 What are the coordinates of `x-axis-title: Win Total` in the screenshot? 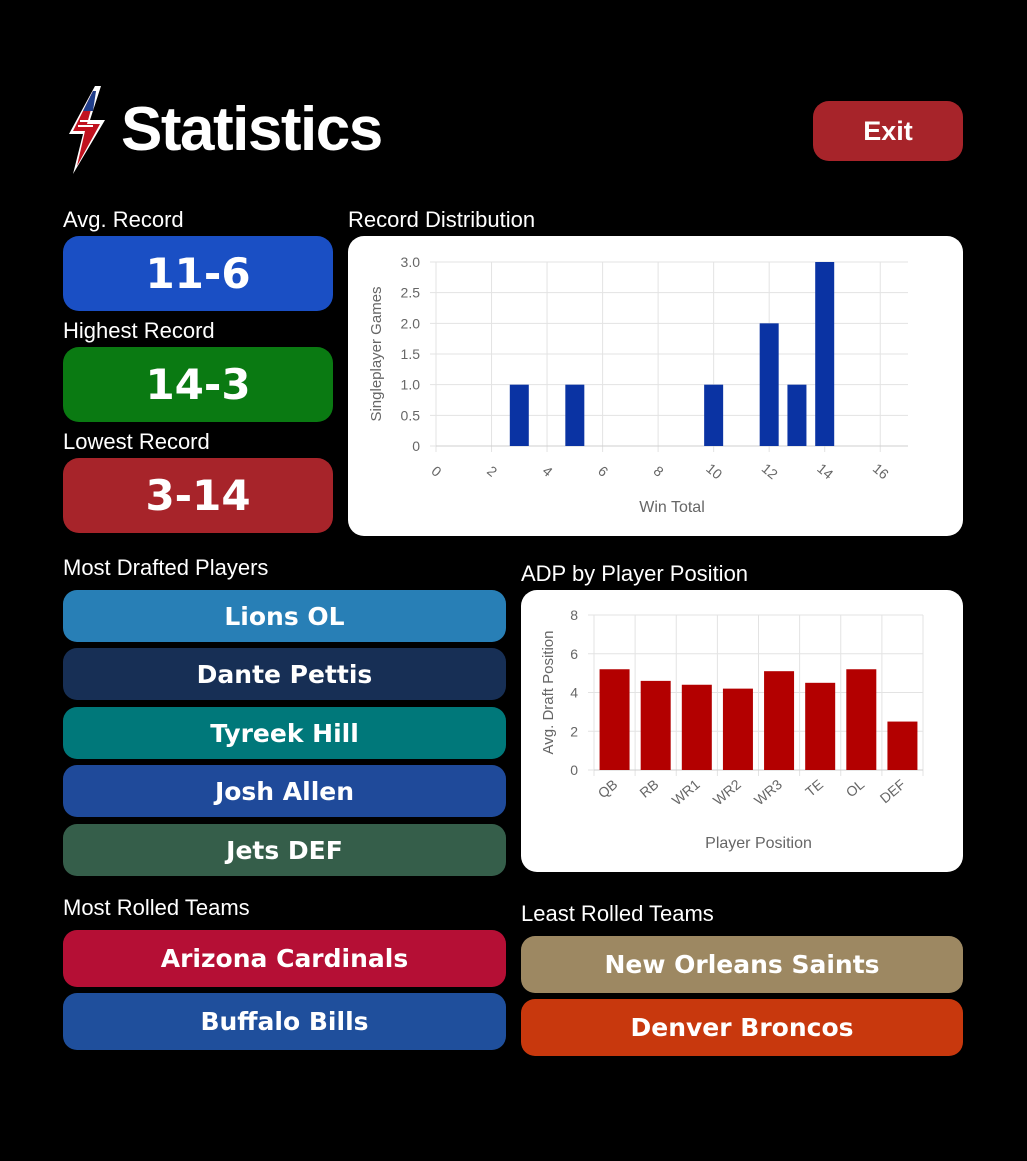 It's located at (672, 507).